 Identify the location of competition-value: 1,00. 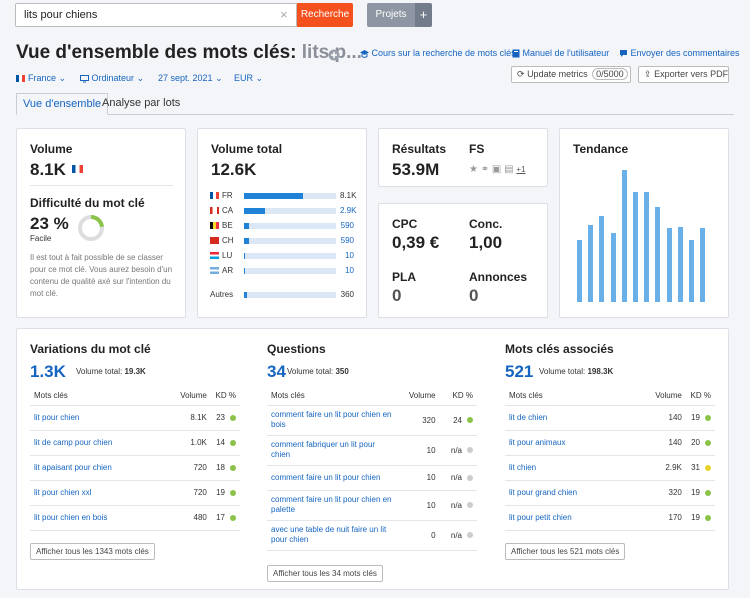
(486, 242).